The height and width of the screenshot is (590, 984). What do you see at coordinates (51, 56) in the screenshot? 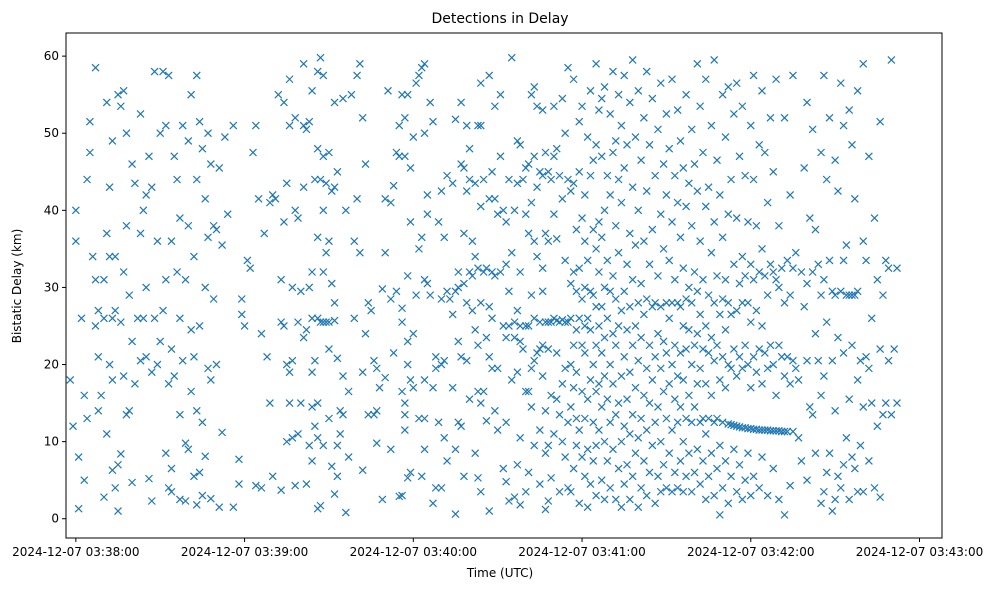
I see `y-tick-label: 60` at bounding box center [51, 56].